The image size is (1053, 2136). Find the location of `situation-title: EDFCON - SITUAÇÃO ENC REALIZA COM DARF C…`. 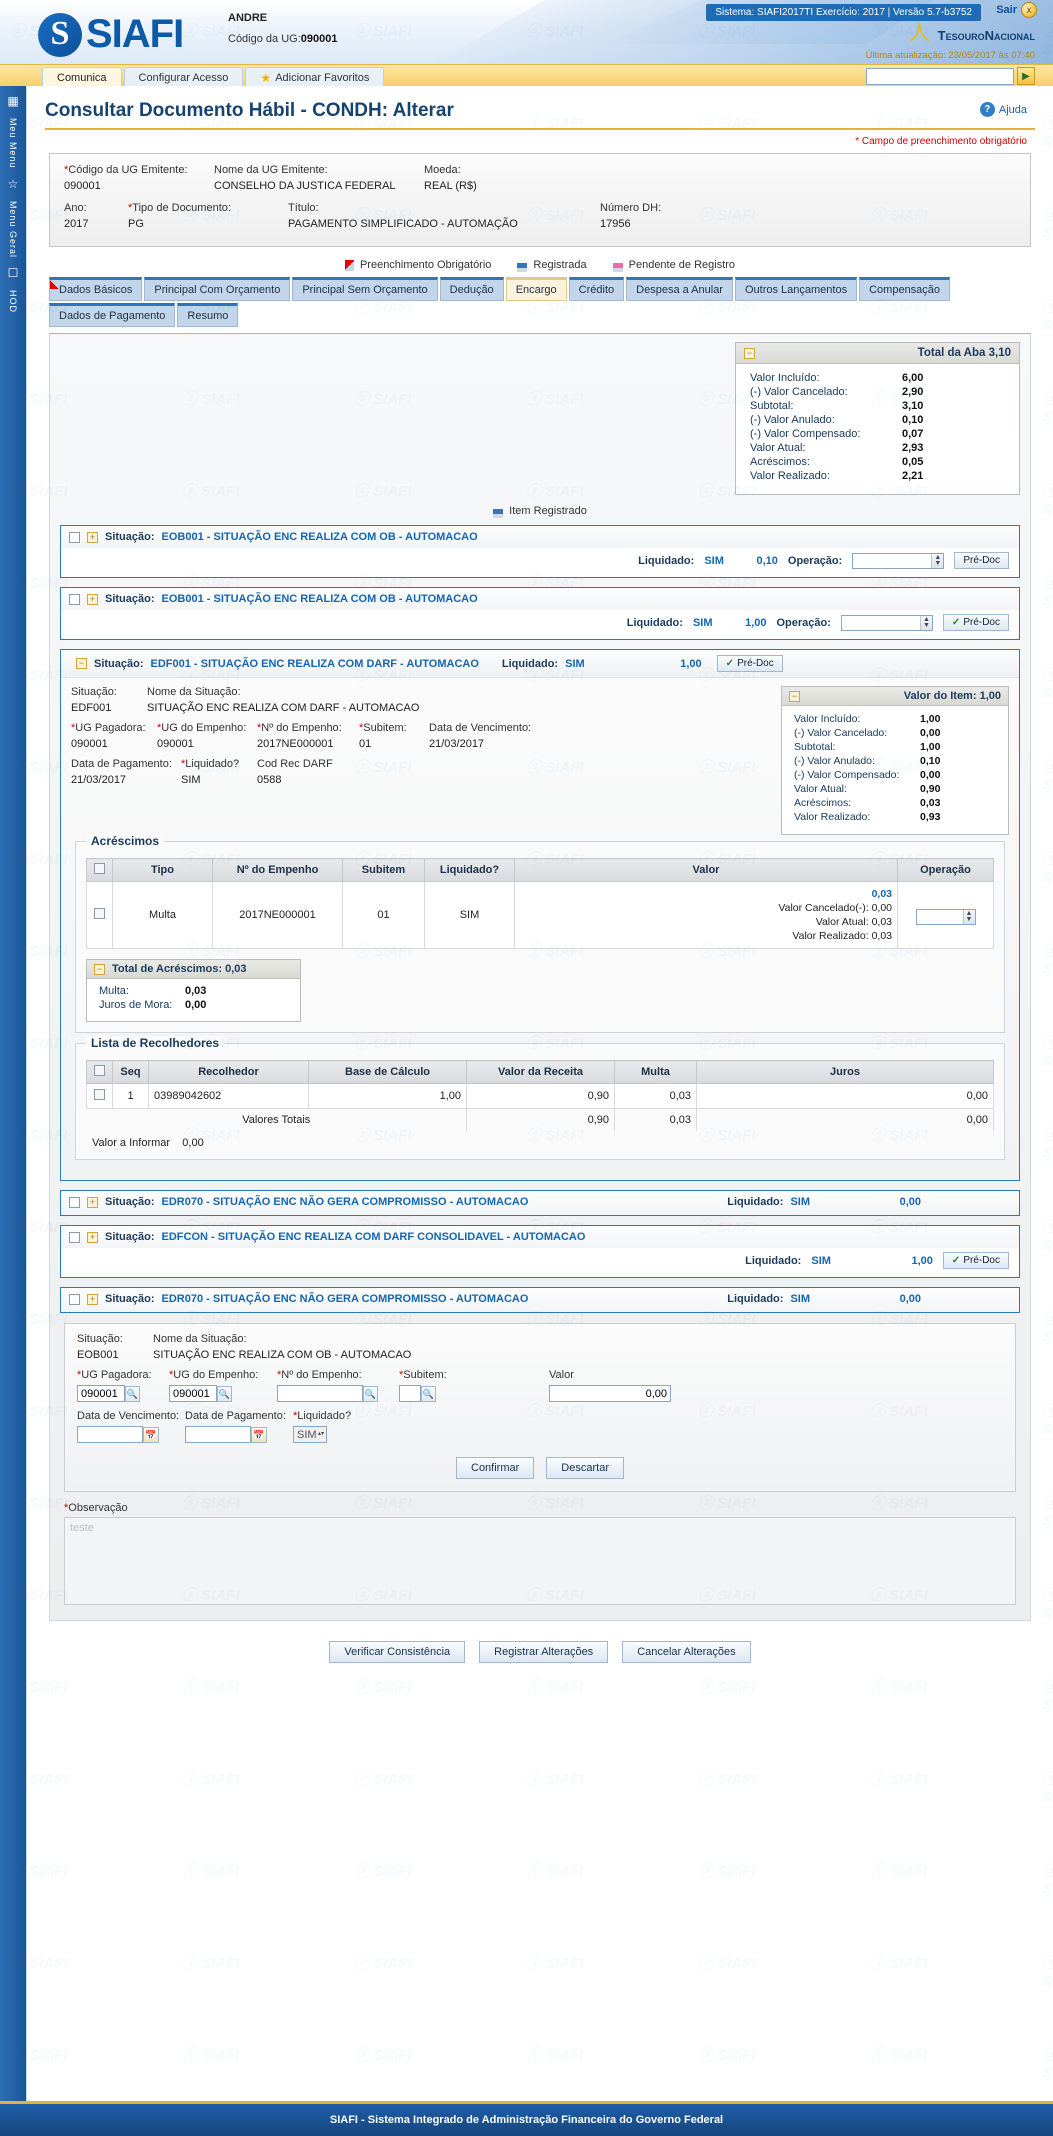

situation-title: EDFCON - SITUAÇÃO ENC REALIZA COM DARF C… is located at coordinates (373, 1237).